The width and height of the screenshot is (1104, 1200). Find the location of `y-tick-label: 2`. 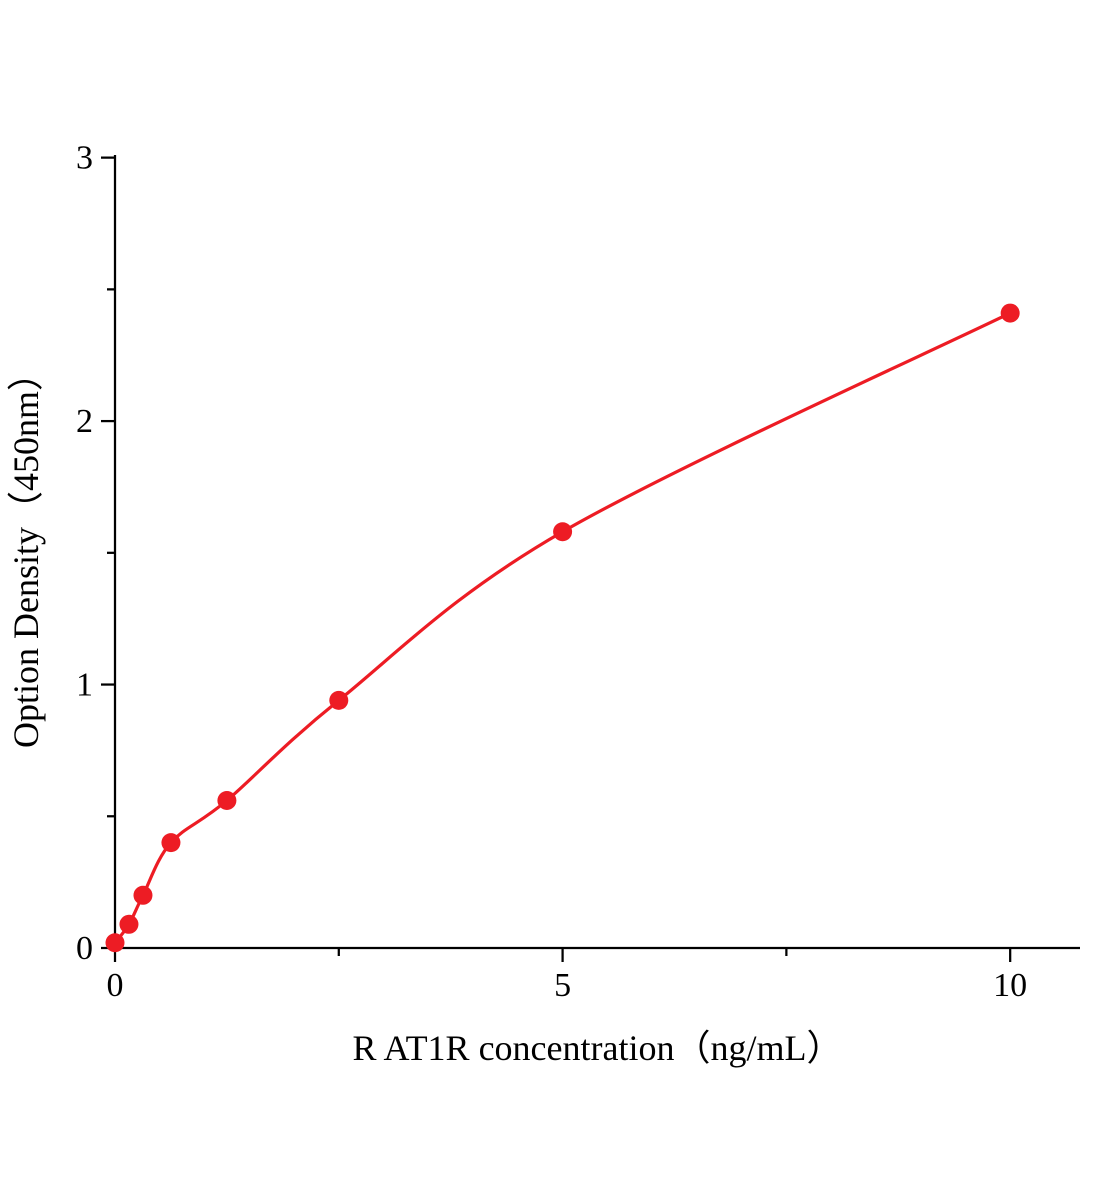

y-tick-label: 2 is located at coordinates (84, 421).